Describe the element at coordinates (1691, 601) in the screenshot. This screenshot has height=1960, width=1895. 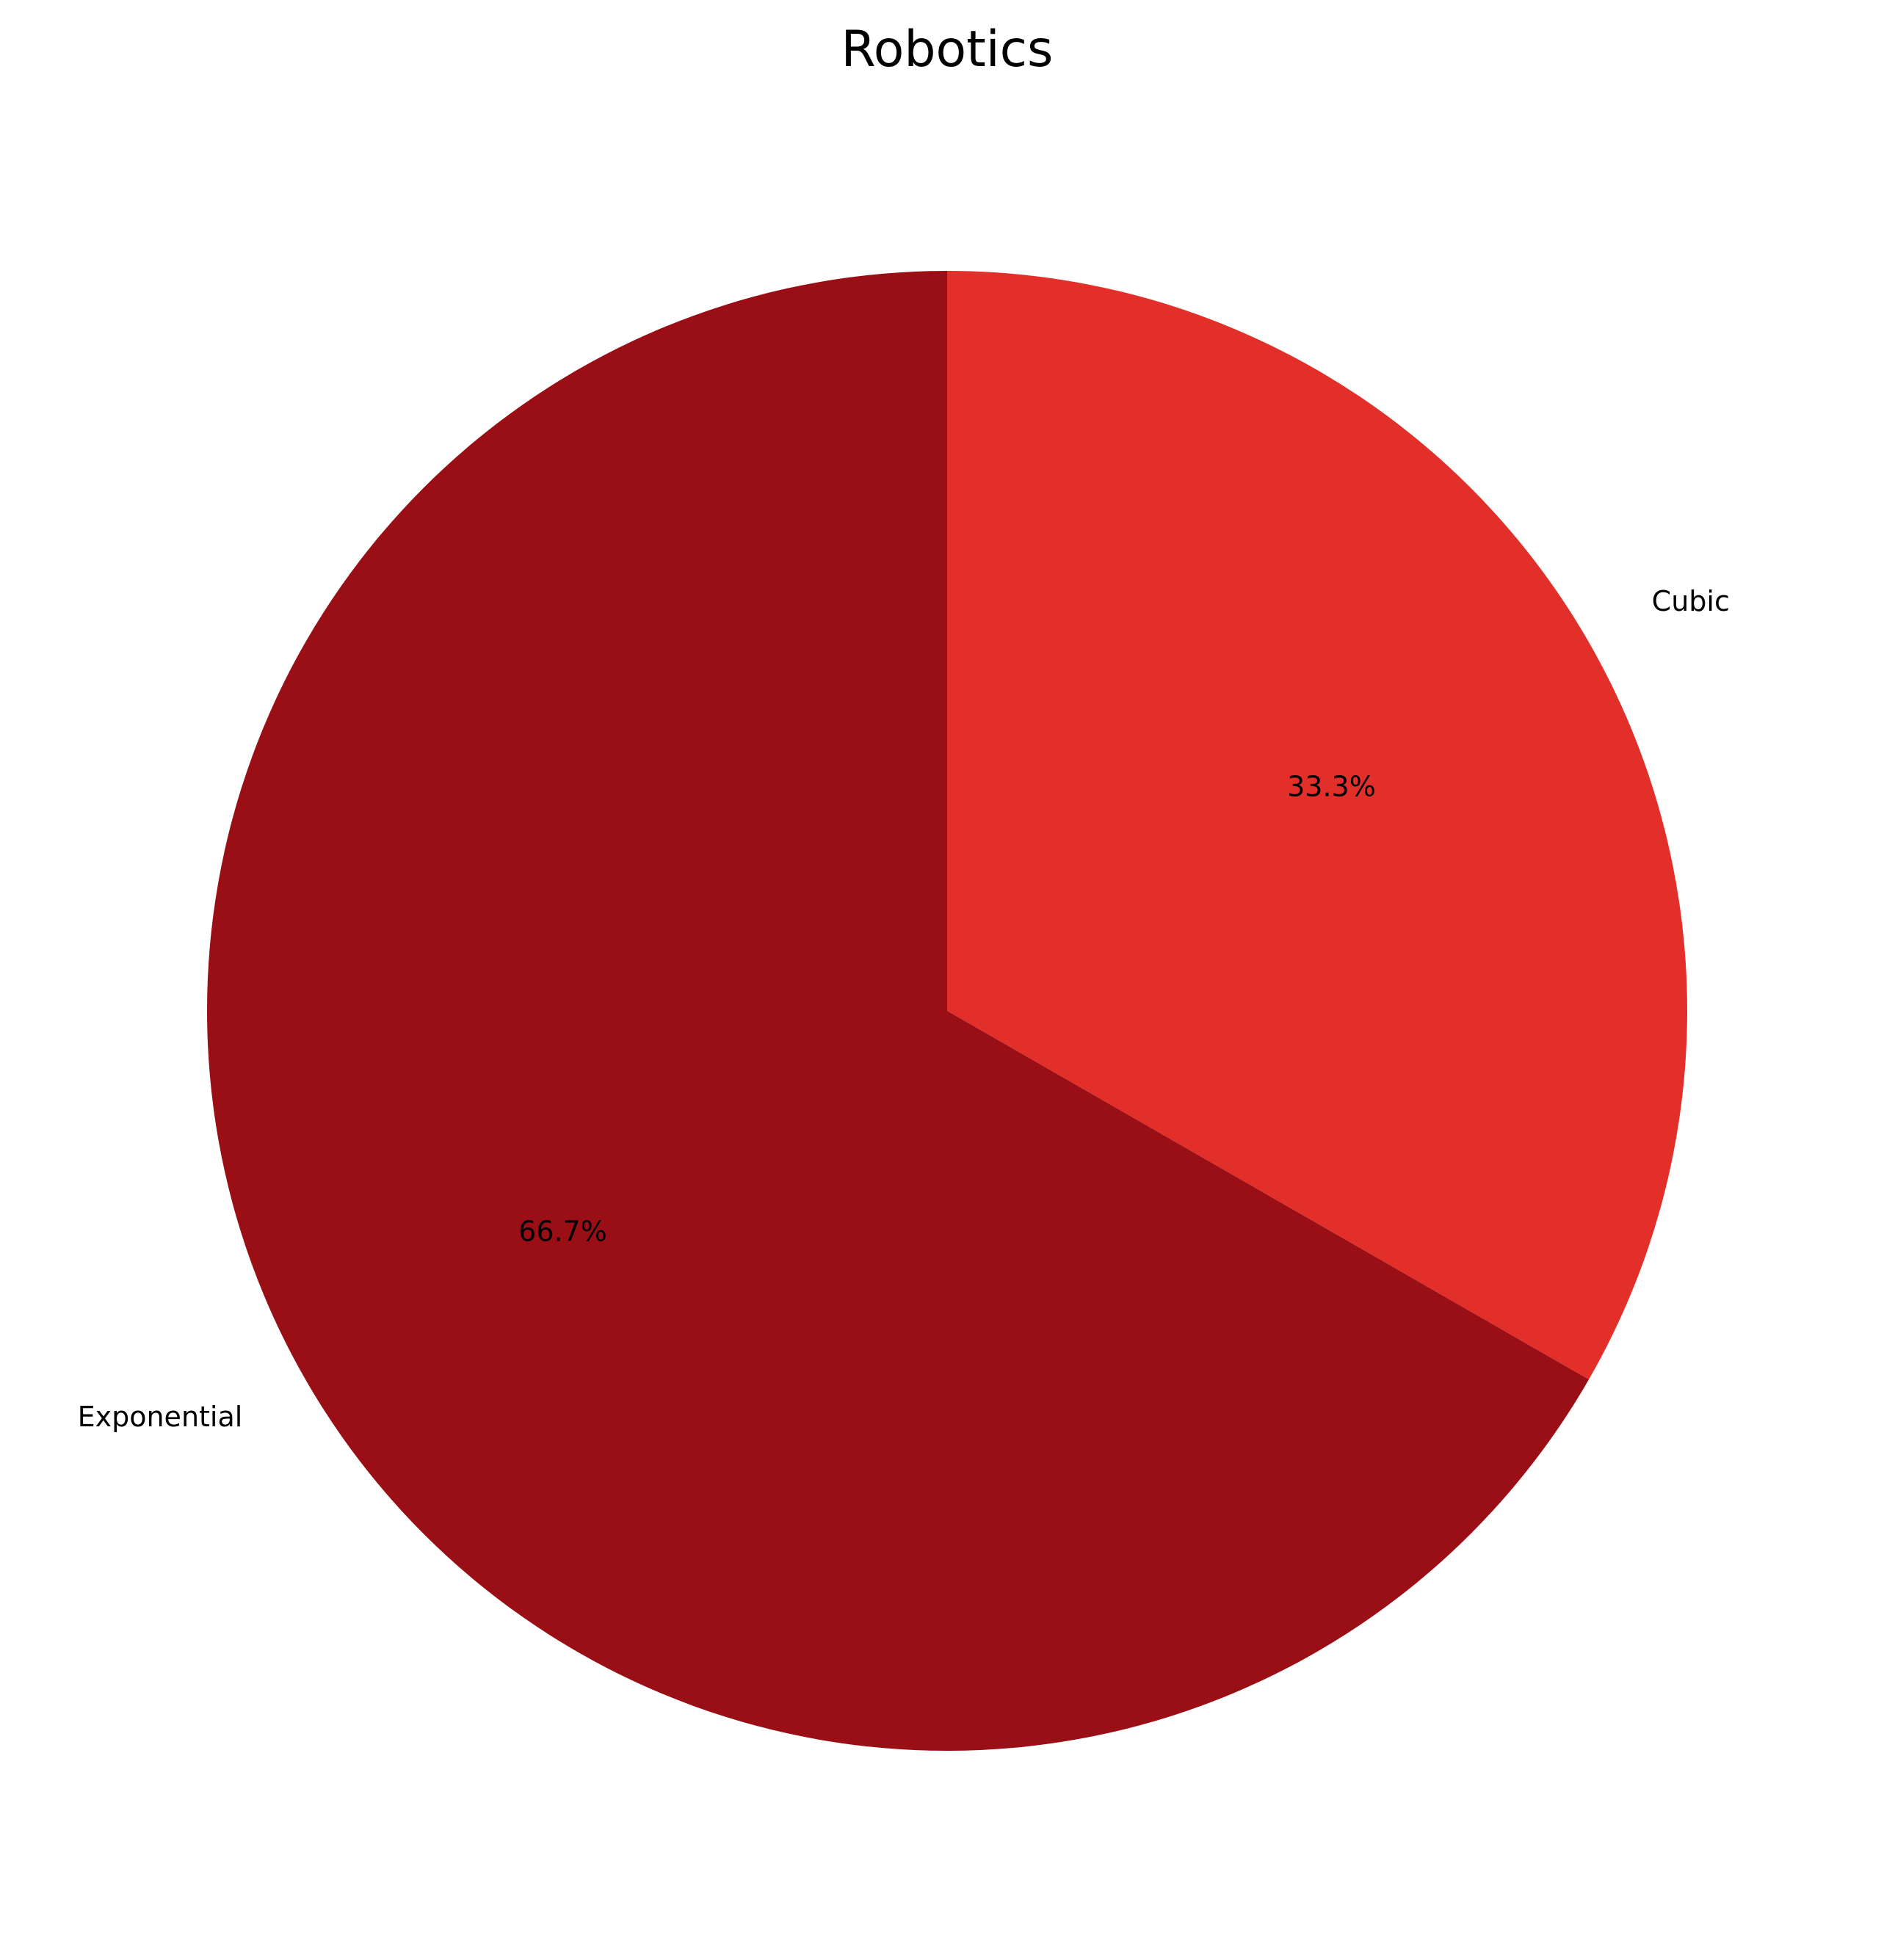
I see `slice-label-cubic: Cubic` at that location.